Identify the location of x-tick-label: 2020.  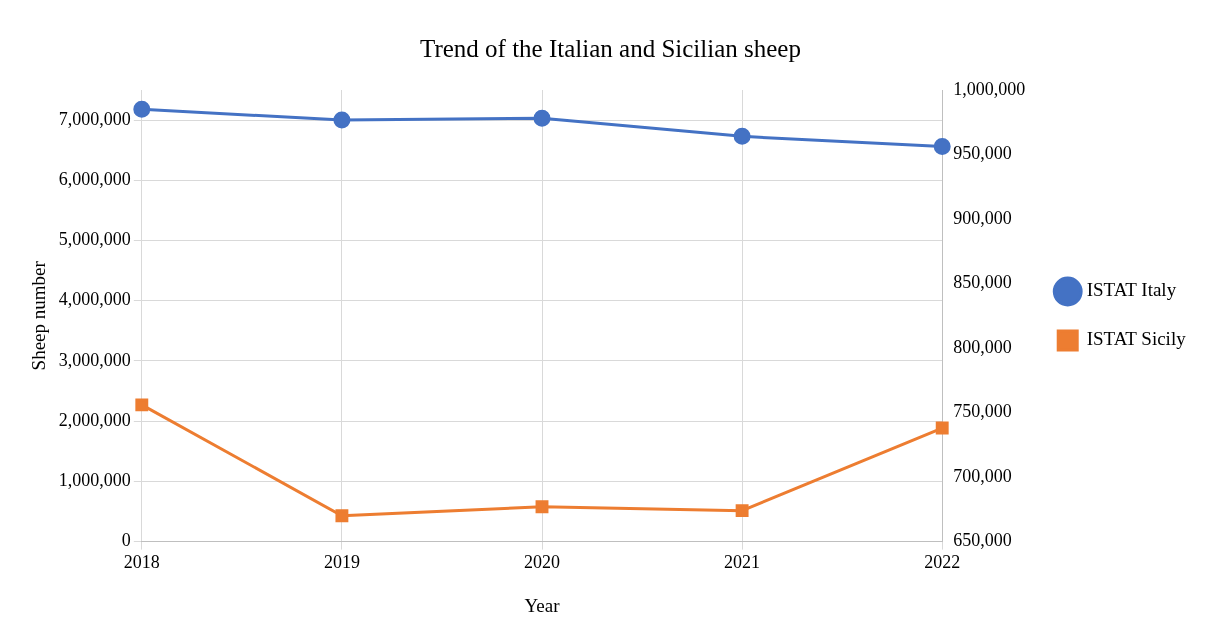
(542, 562).